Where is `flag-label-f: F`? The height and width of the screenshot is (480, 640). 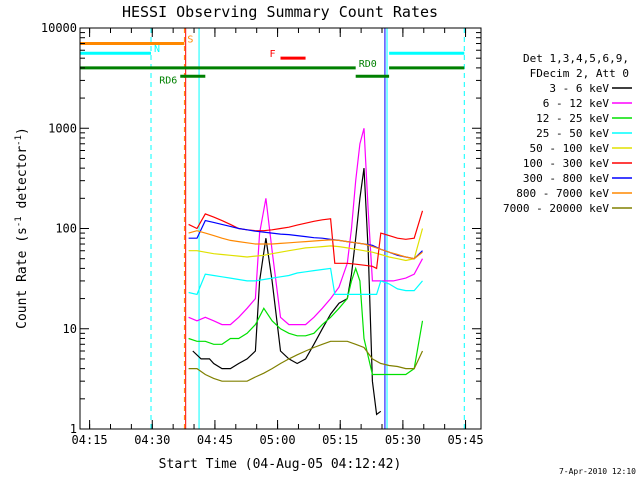 flag-label-f: F is located at coordinates (272, 54).